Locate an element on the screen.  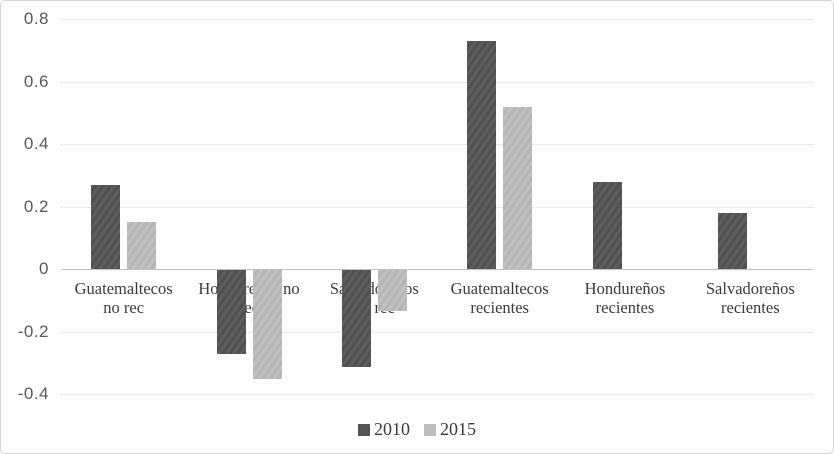
y-tick-label: -0.4 is located at coordinates (33, 393).